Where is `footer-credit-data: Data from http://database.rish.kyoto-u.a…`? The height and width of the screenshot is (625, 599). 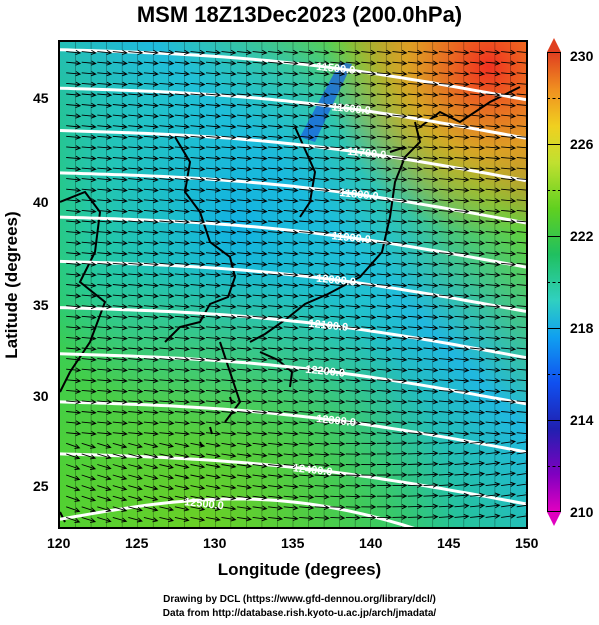
footer-credit-data: Data from http://database.rish.kyoto-u.a… is located at coordinates (299, 613).